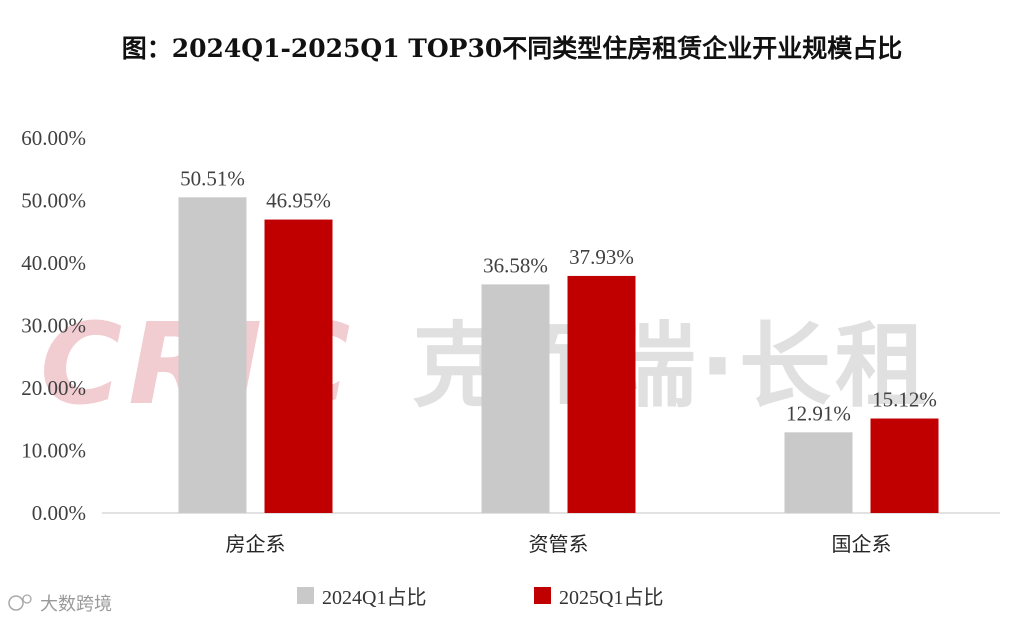  Describe the element at coordinates (862, 544) in the screenshot. I see `x-category-label: 国企系` at that location.